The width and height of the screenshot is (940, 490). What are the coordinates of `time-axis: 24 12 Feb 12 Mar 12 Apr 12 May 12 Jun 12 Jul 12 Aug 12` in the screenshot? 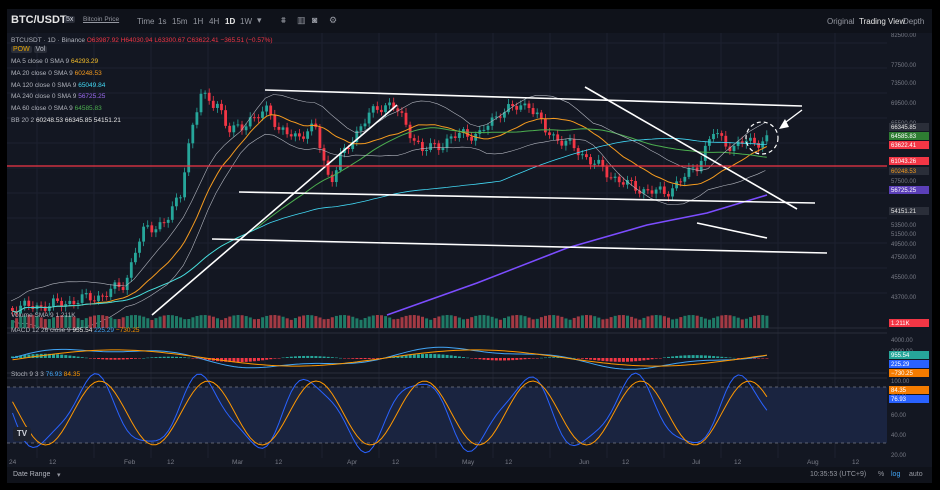 It's located at (434, 462).